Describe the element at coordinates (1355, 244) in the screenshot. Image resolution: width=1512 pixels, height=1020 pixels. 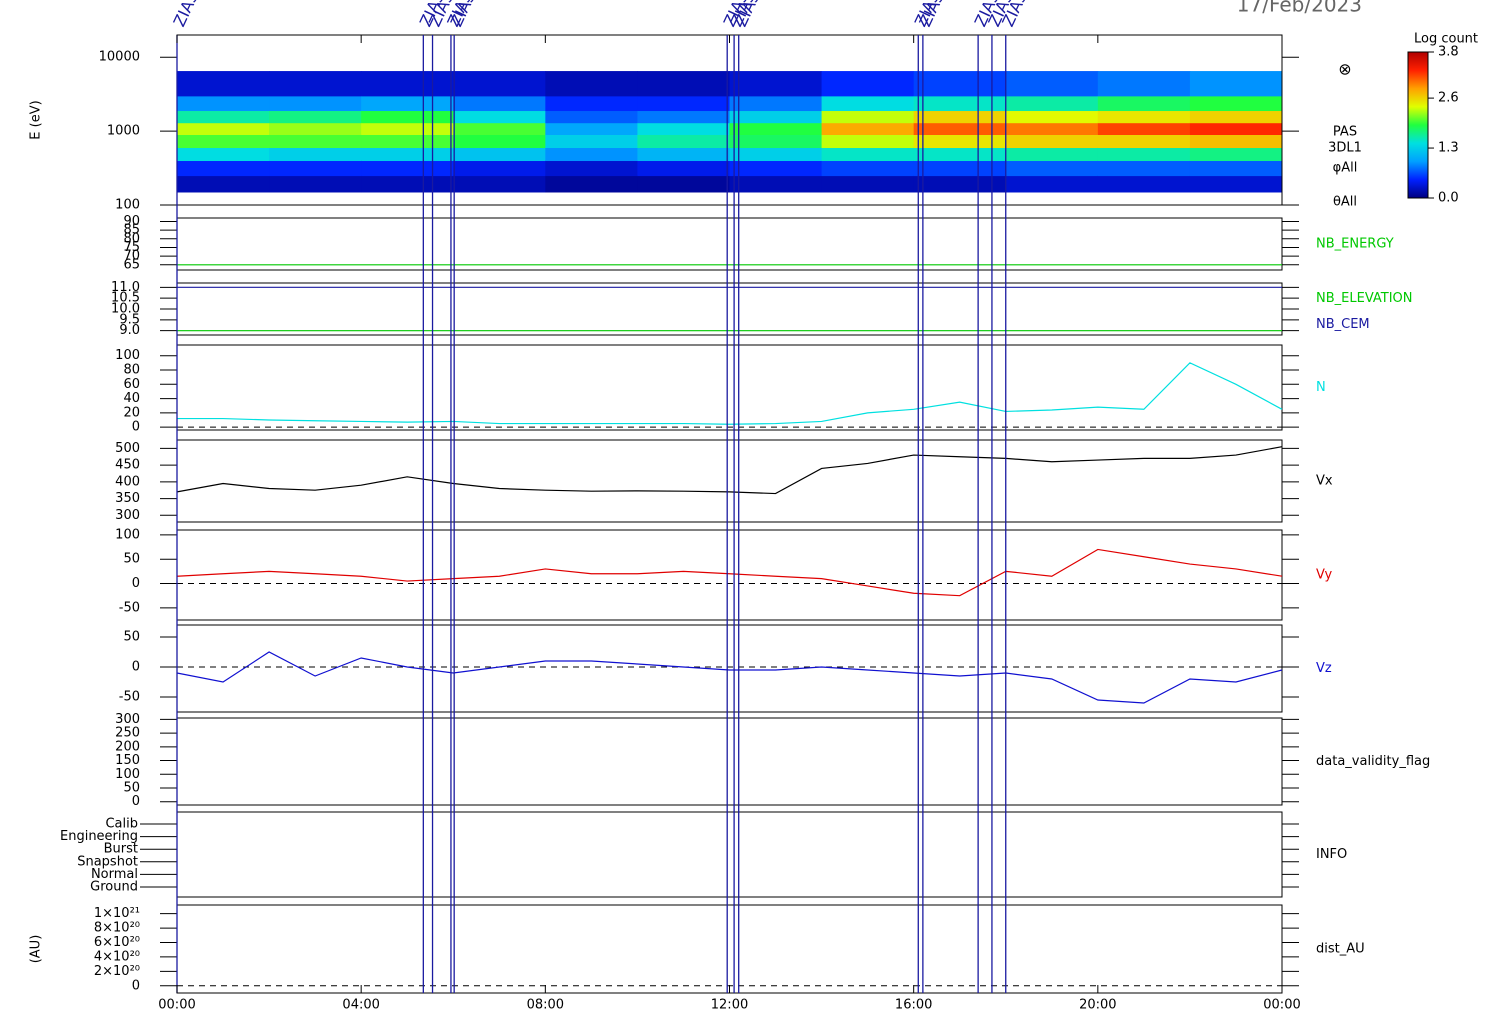
I see `series-name: NB_ENERGY` at that location.